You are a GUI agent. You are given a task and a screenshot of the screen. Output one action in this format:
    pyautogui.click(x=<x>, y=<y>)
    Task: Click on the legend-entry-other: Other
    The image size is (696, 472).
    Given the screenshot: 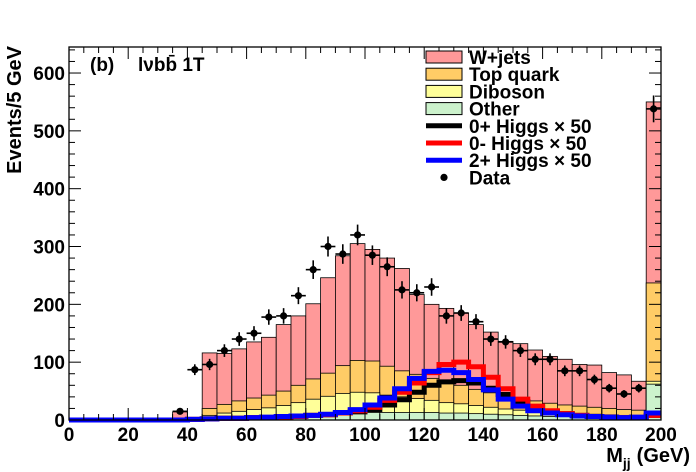 What is the action you would take?
    pyautogui.click(x=472, y=110)
    